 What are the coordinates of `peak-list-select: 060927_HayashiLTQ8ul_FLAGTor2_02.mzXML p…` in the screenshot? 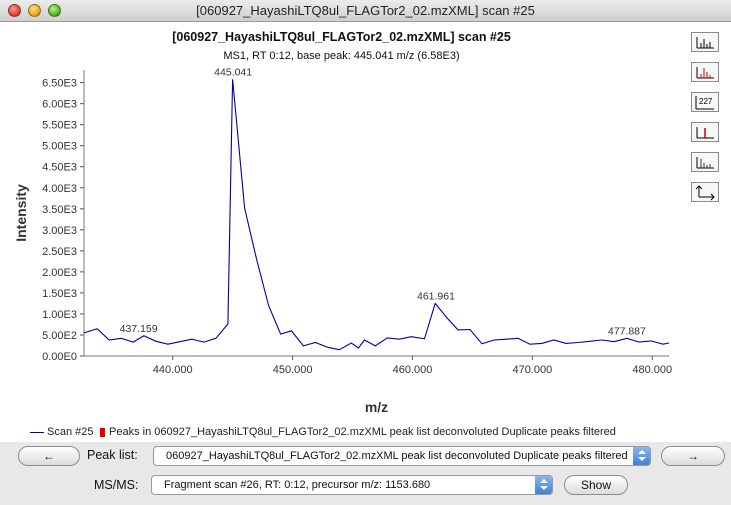 It's located at (402, 456).